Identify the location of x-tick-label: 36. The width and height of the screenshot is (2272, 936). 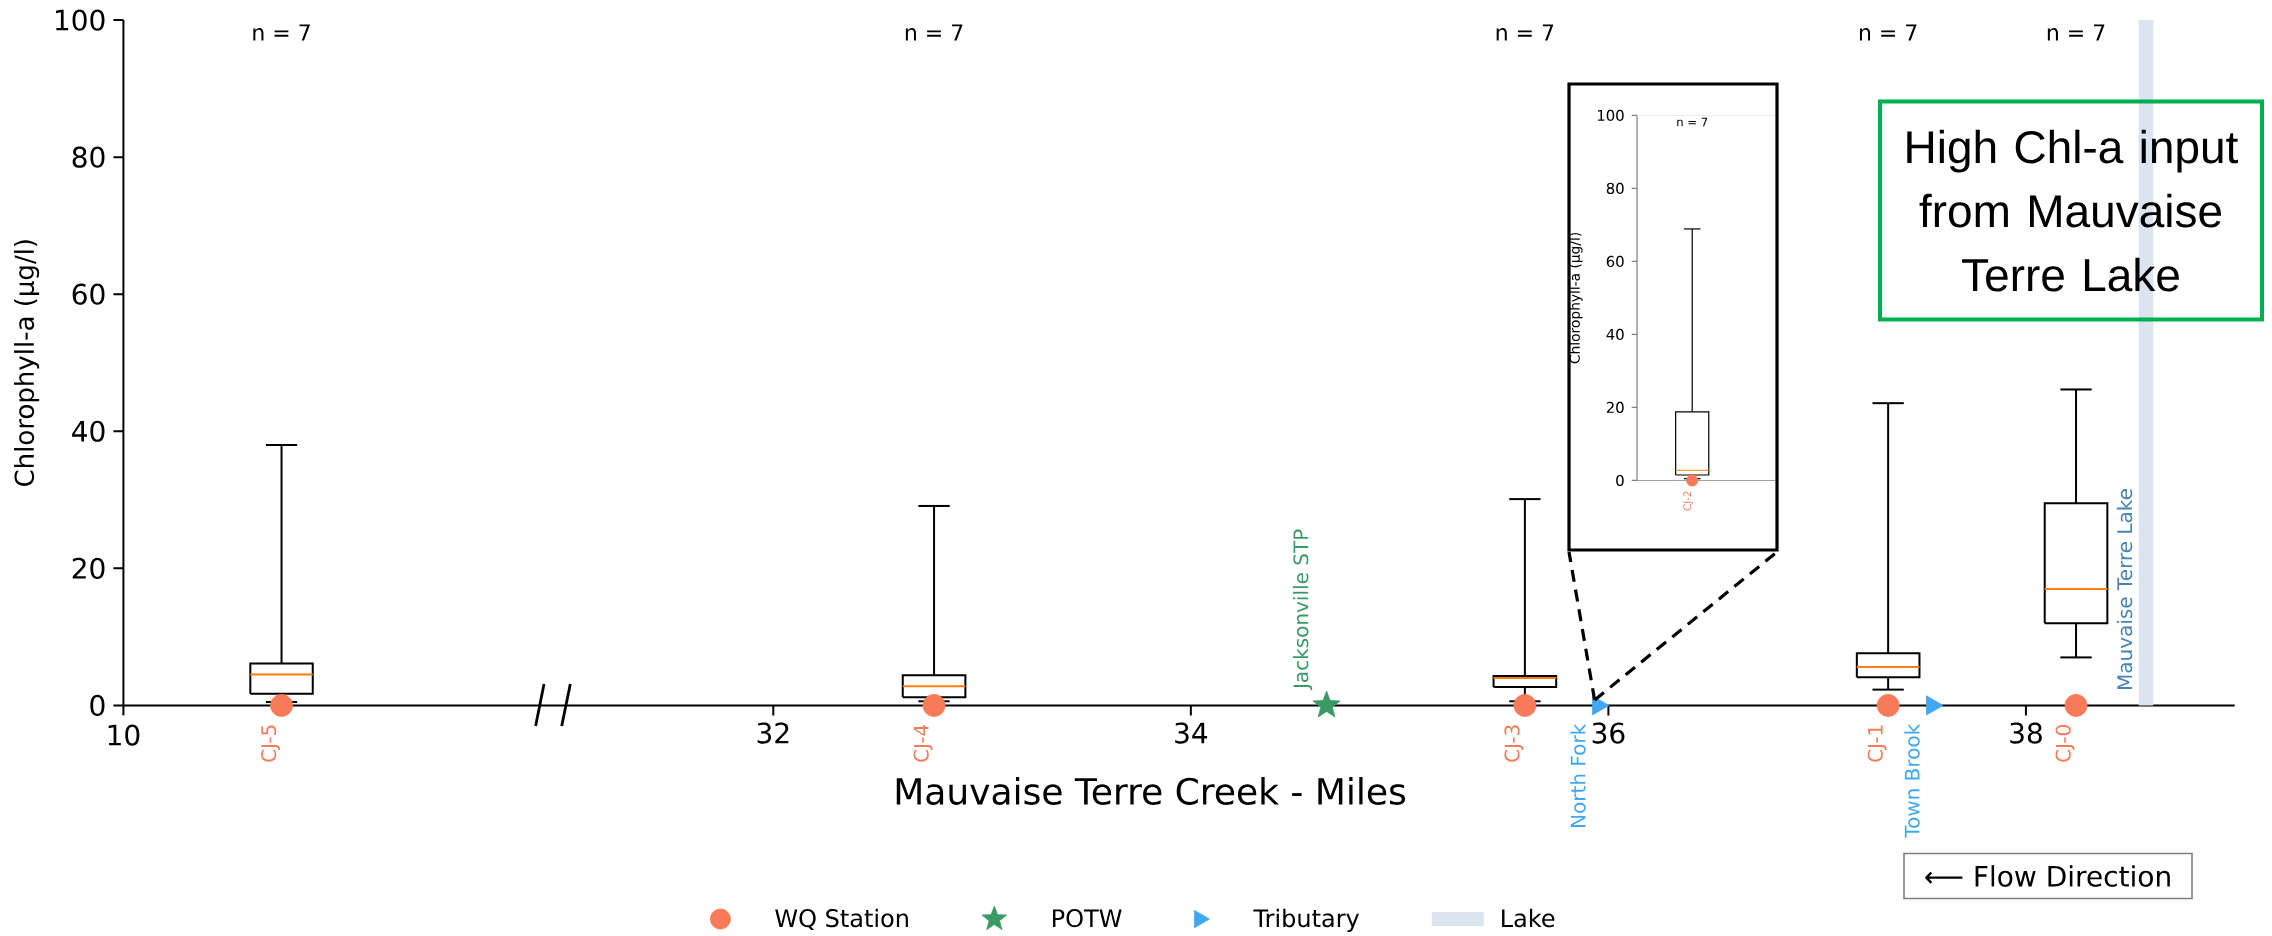
(1608, 733).